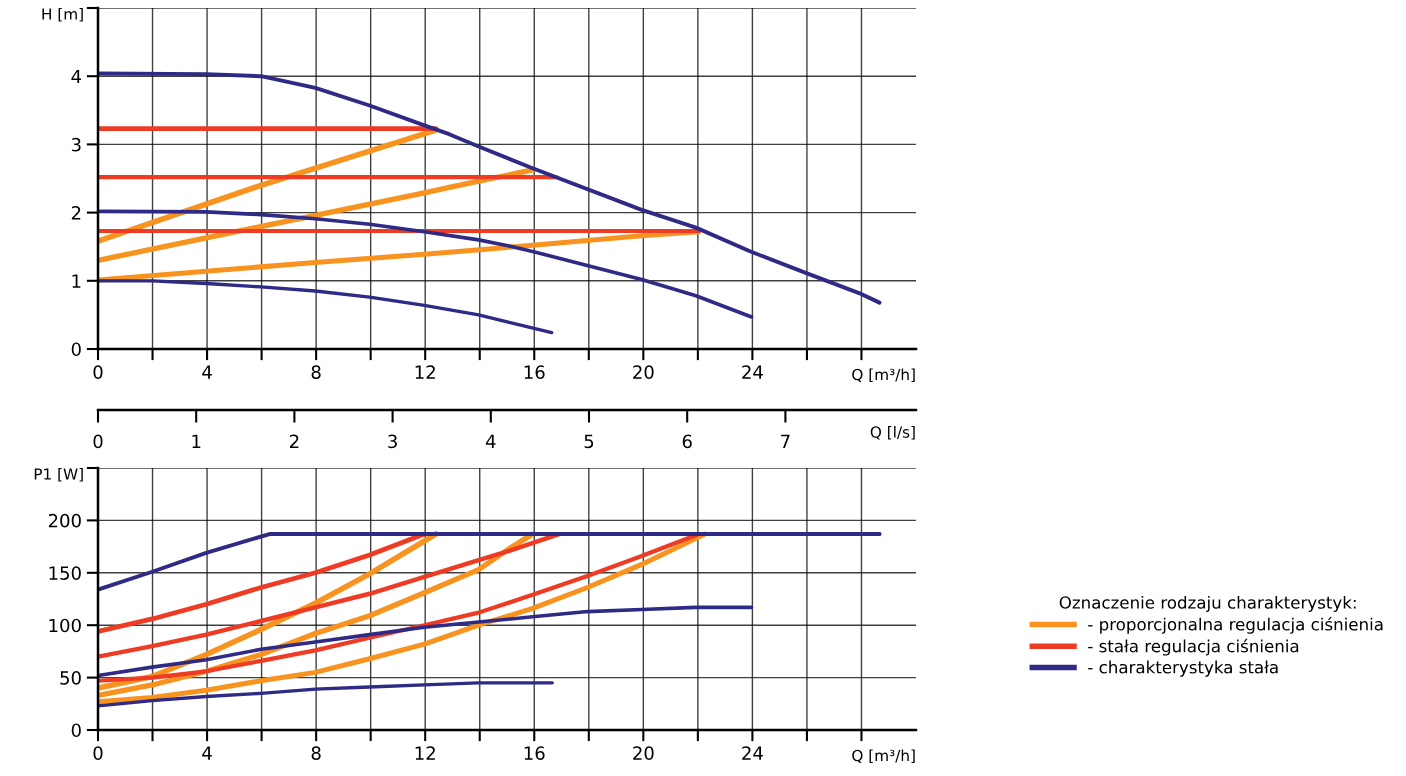 The width and height of the screenshot is (1406, 776). Describe the element at coordinates (62, 15) in the screenshot. I see `y-axis-title: H [m]` at that location.